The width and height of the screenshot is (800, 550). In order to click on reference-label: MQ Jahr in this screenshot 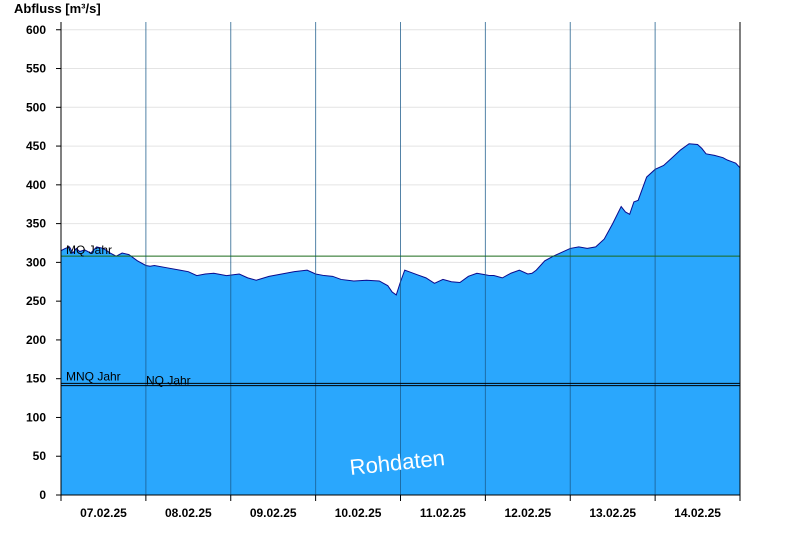, I will do `click(89, 250)`.